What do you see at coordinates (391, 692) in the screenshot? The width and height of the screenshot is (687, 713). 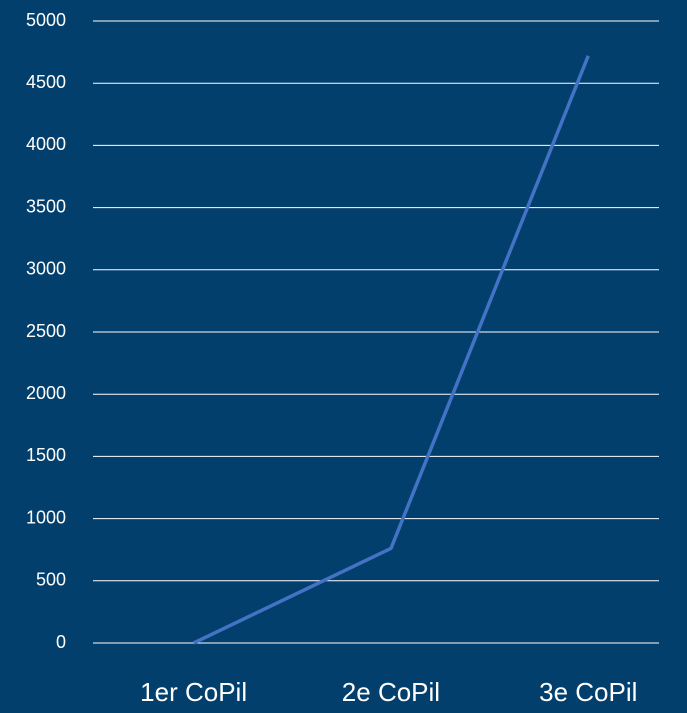 I see `x-tick-label: 2e CoPil` at bounding box center [391, 692].